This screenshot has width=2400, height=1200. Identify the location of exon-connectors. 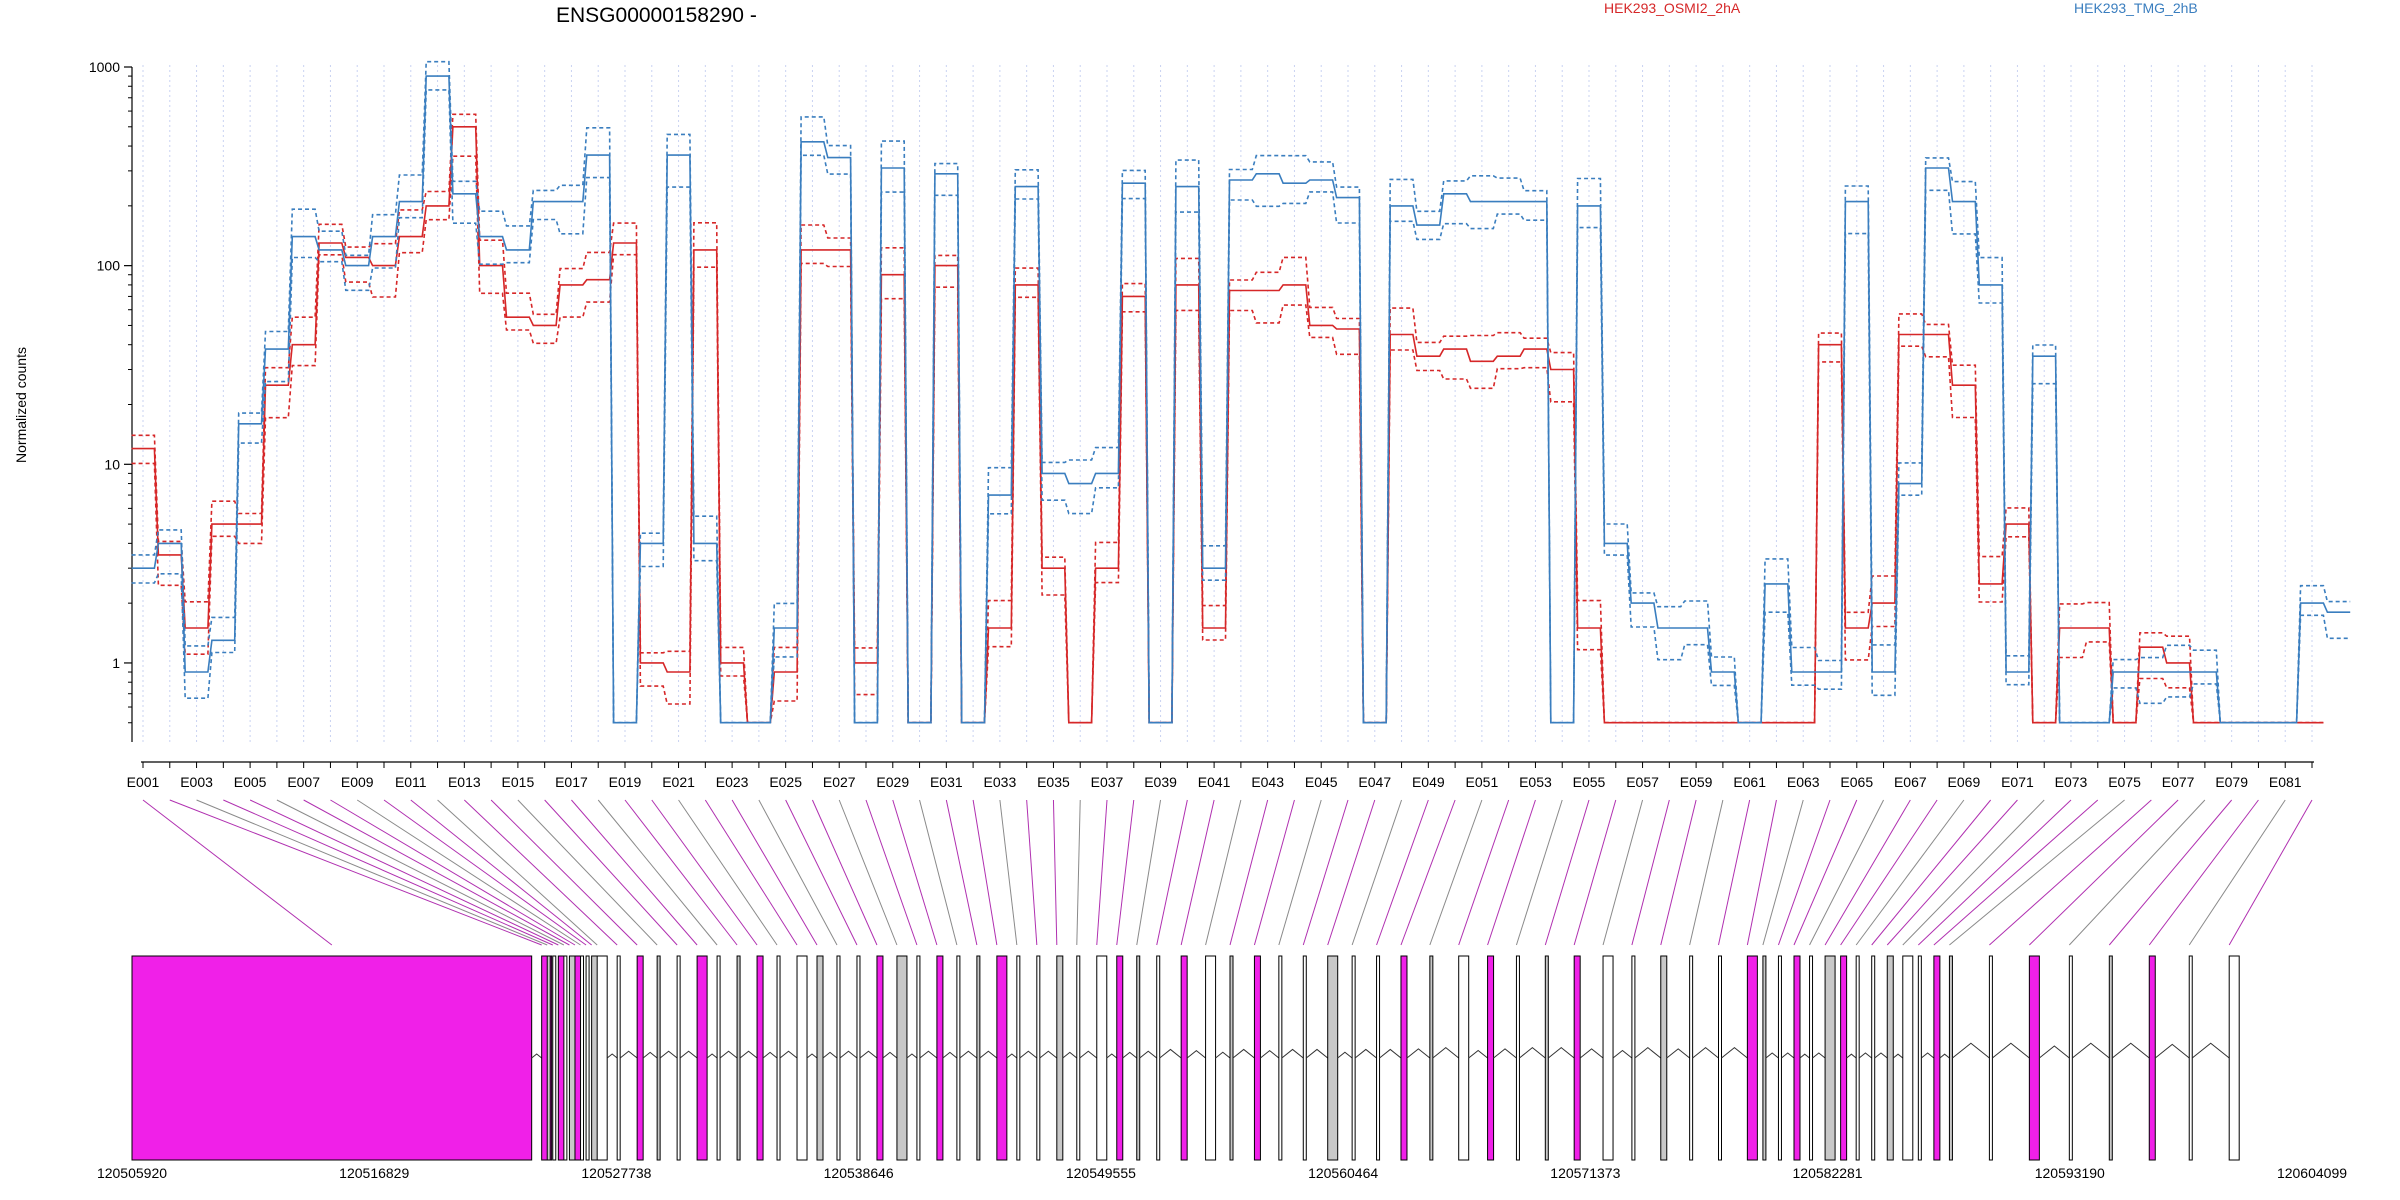
(1227, 872).